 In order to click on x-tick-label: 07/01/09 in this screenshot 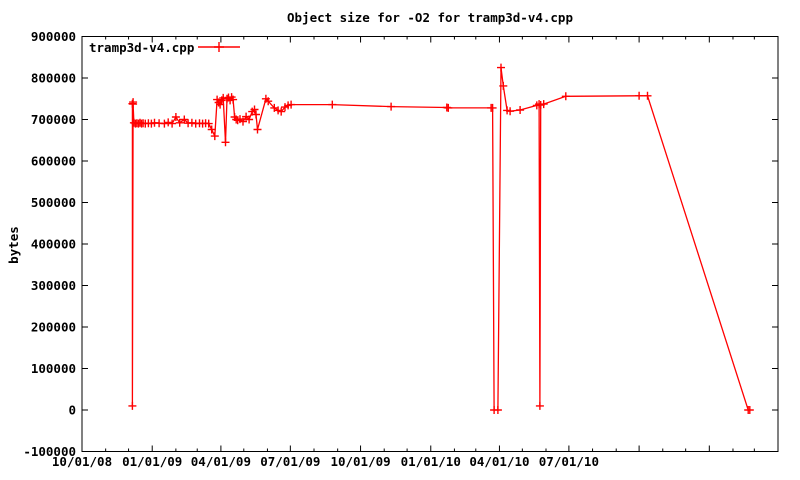, I will do `click(290, 461)`.